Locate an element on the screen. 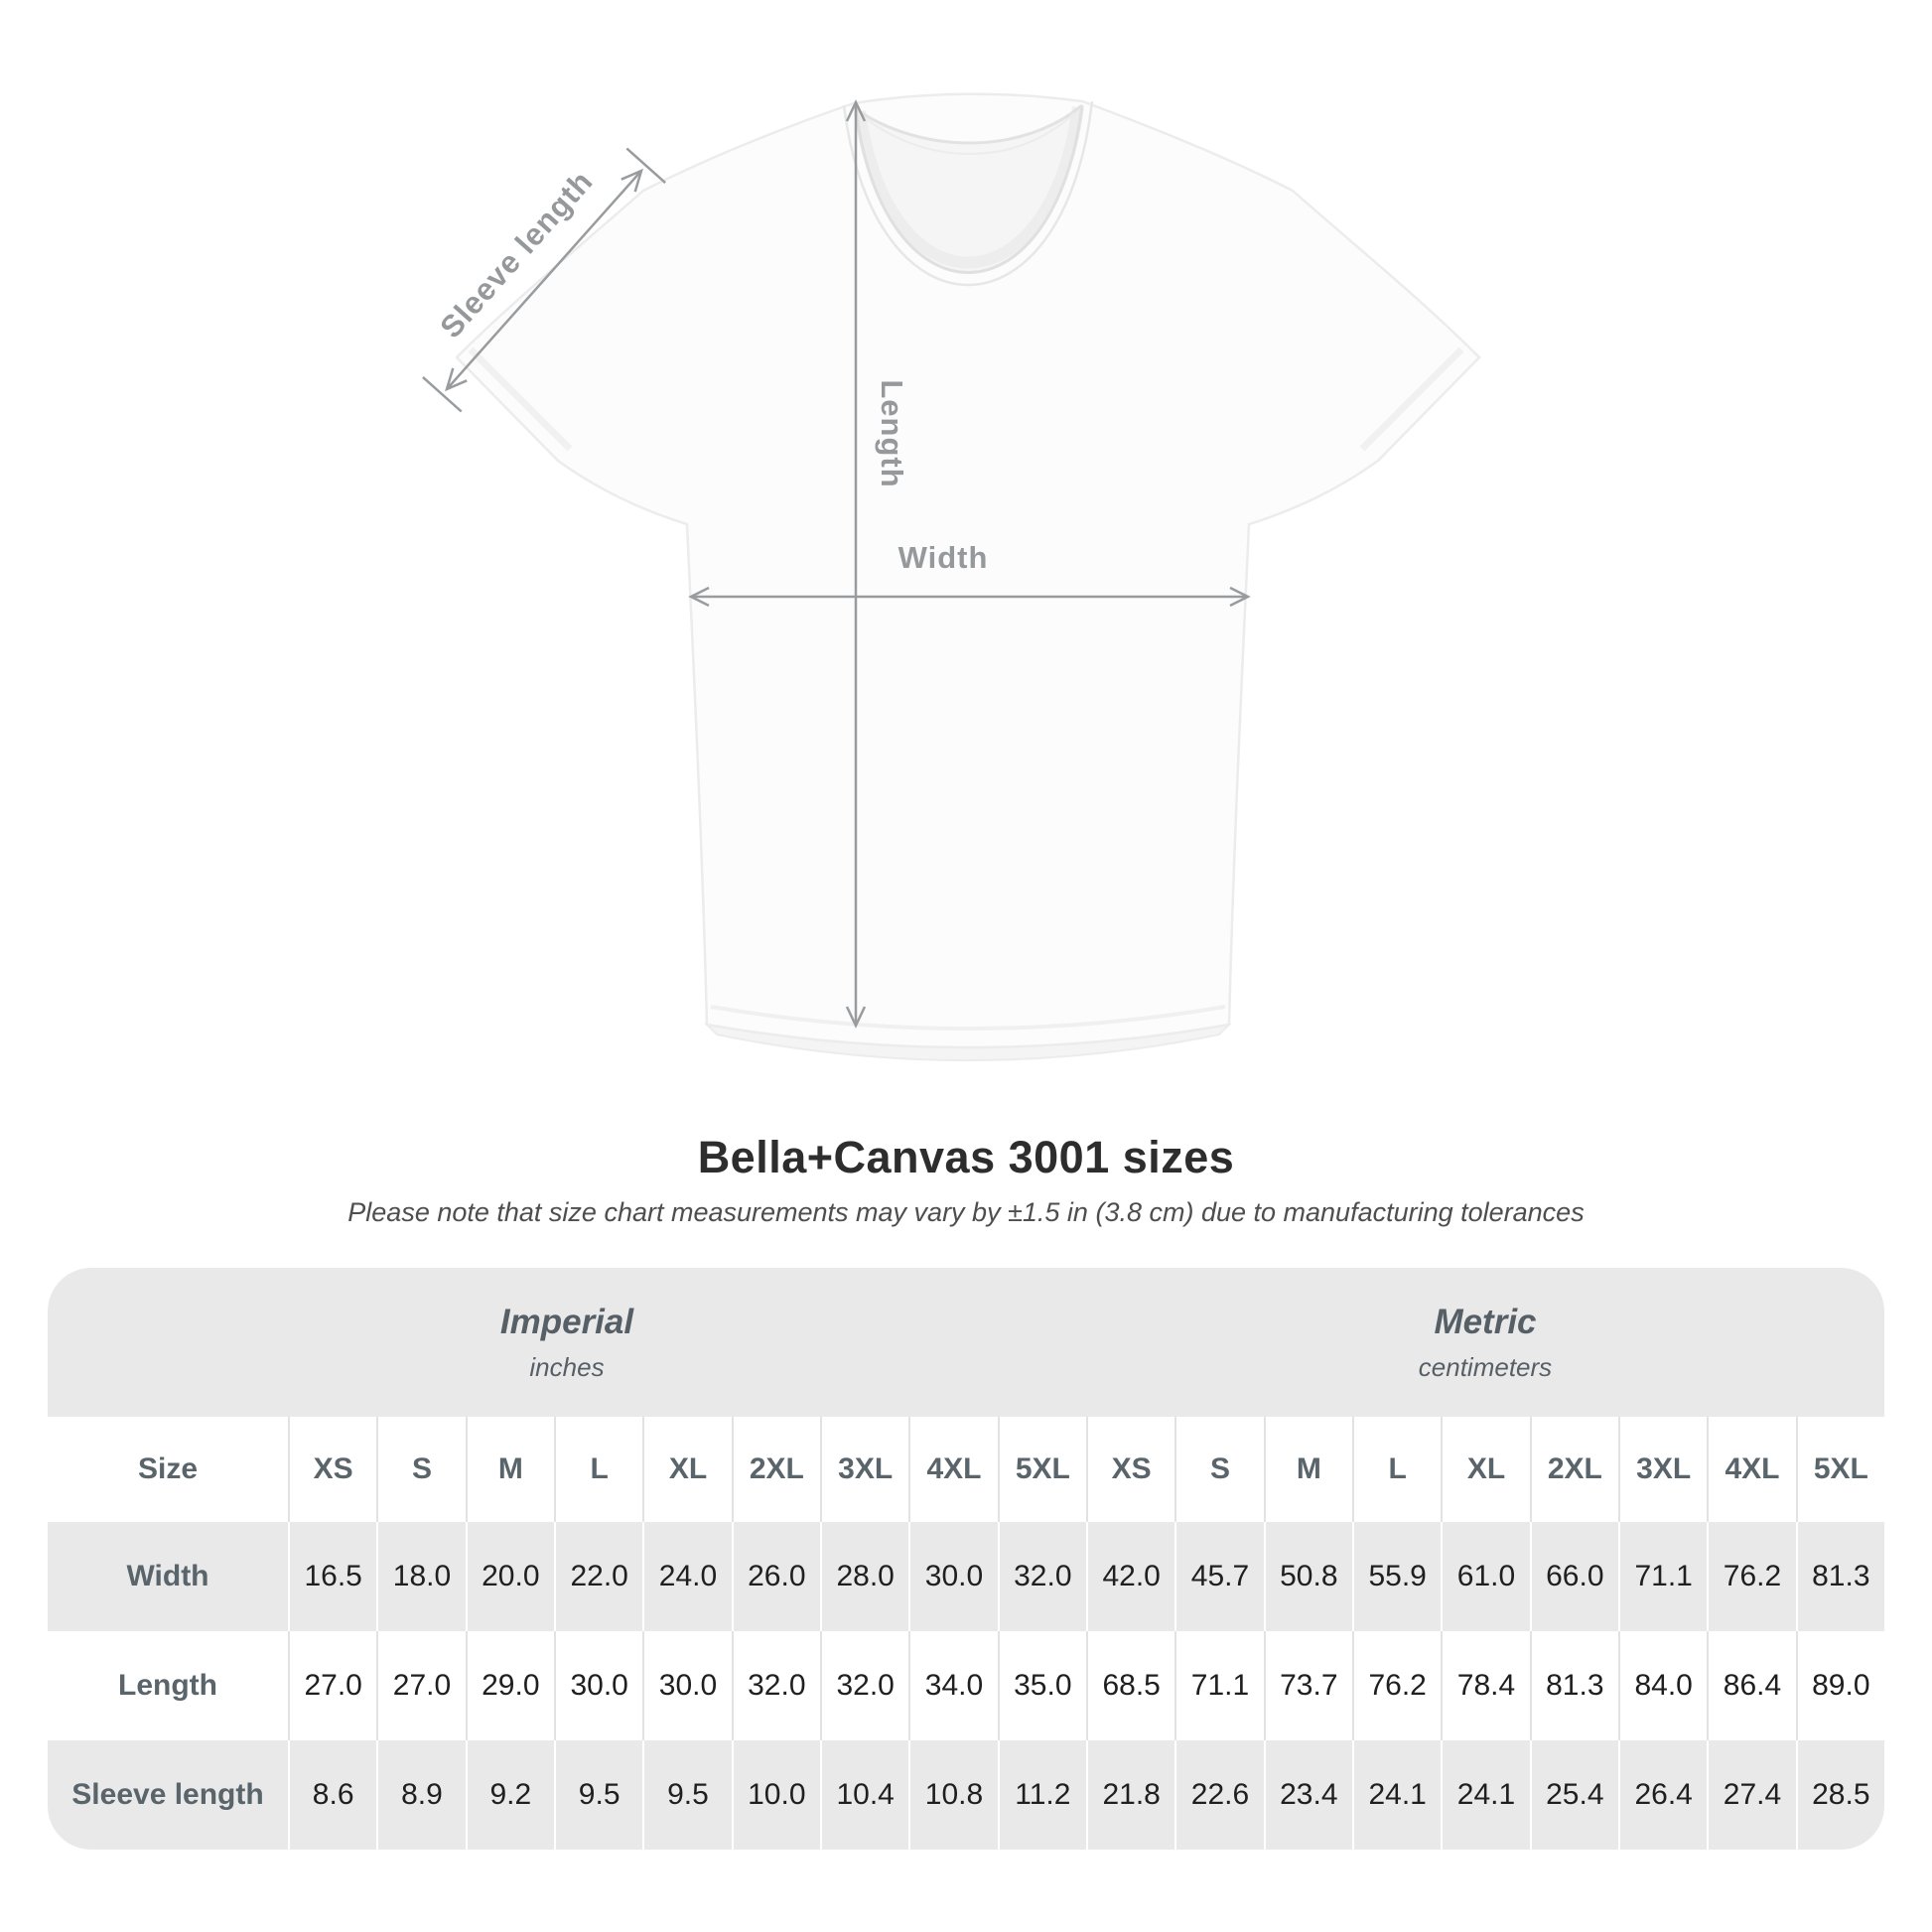 The image size is (1932, 1932). cell-imperial-width-xl: 24.0 is located at coordinates (687, 1576).